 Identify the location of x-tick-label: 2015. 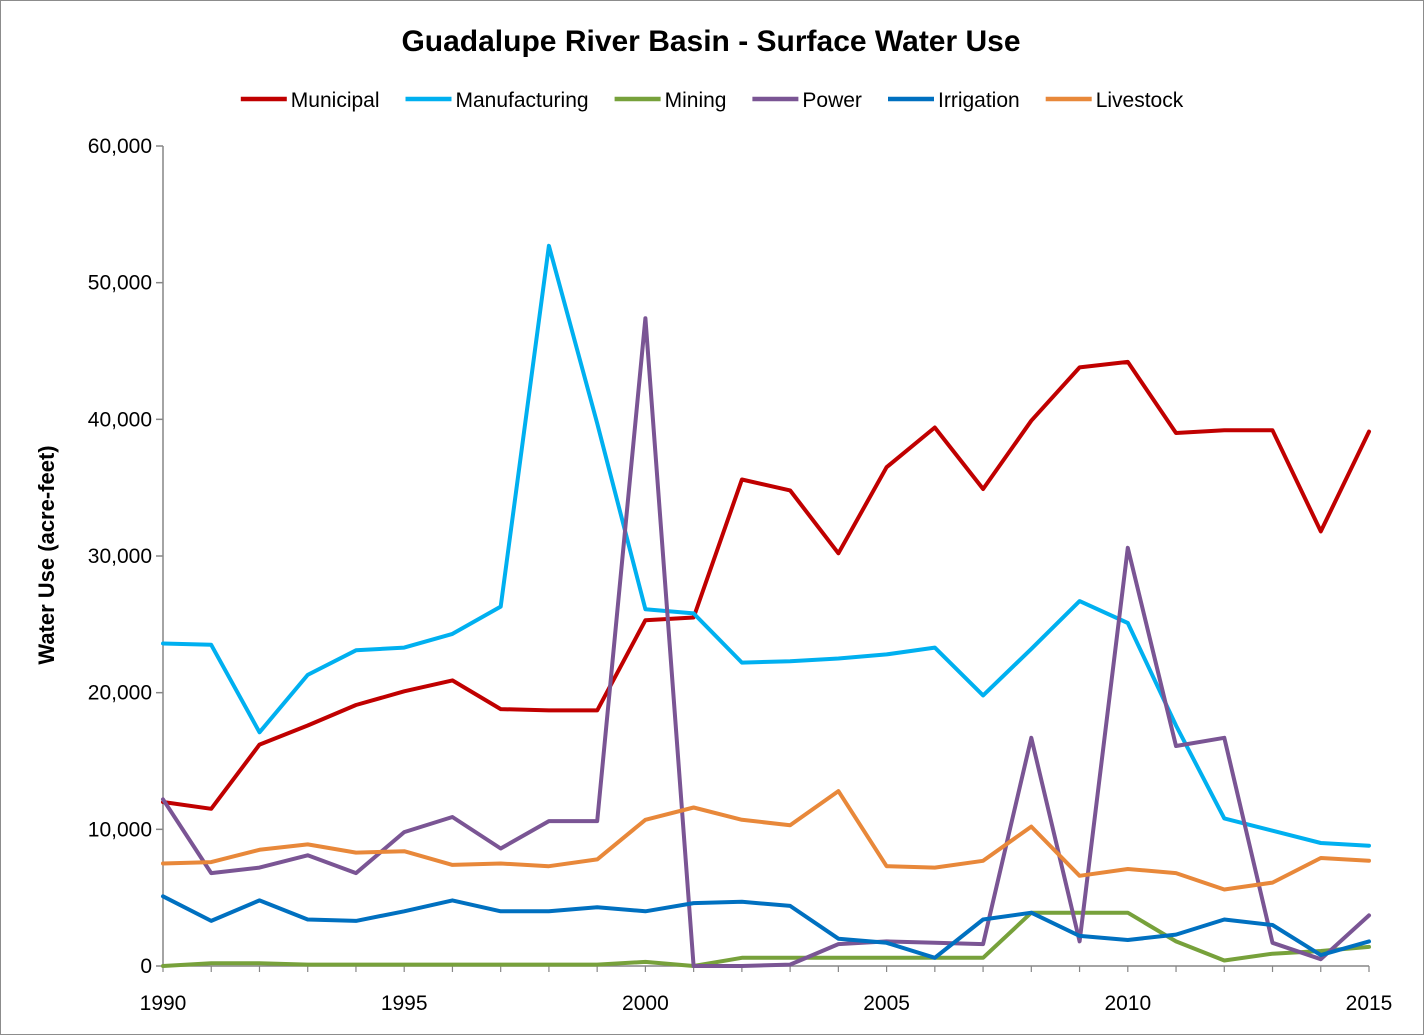
(1369, 1003).